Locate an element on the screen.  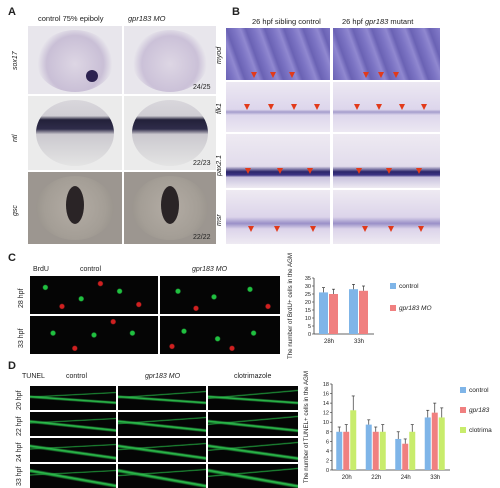
panel-a-score-ntl: 22/23 is located at coordinates (202, 163).